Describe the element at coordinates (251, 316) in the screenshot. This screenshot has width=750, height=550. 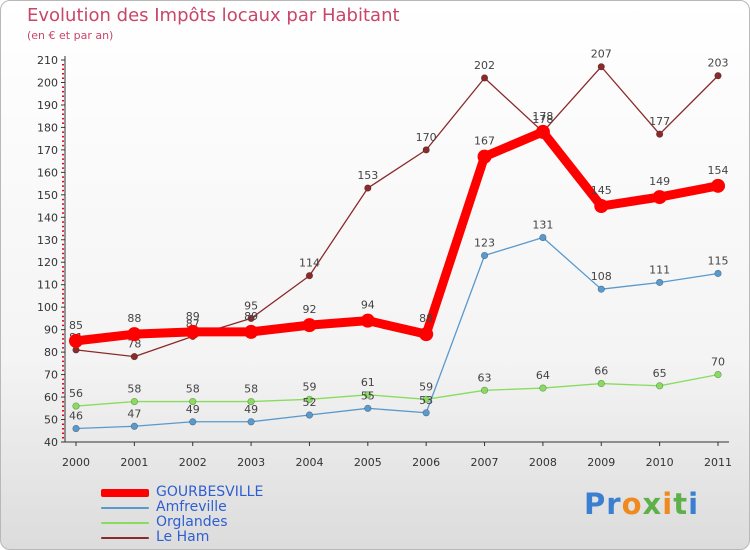
I see `data-label-gourbesville: 89` at that location.